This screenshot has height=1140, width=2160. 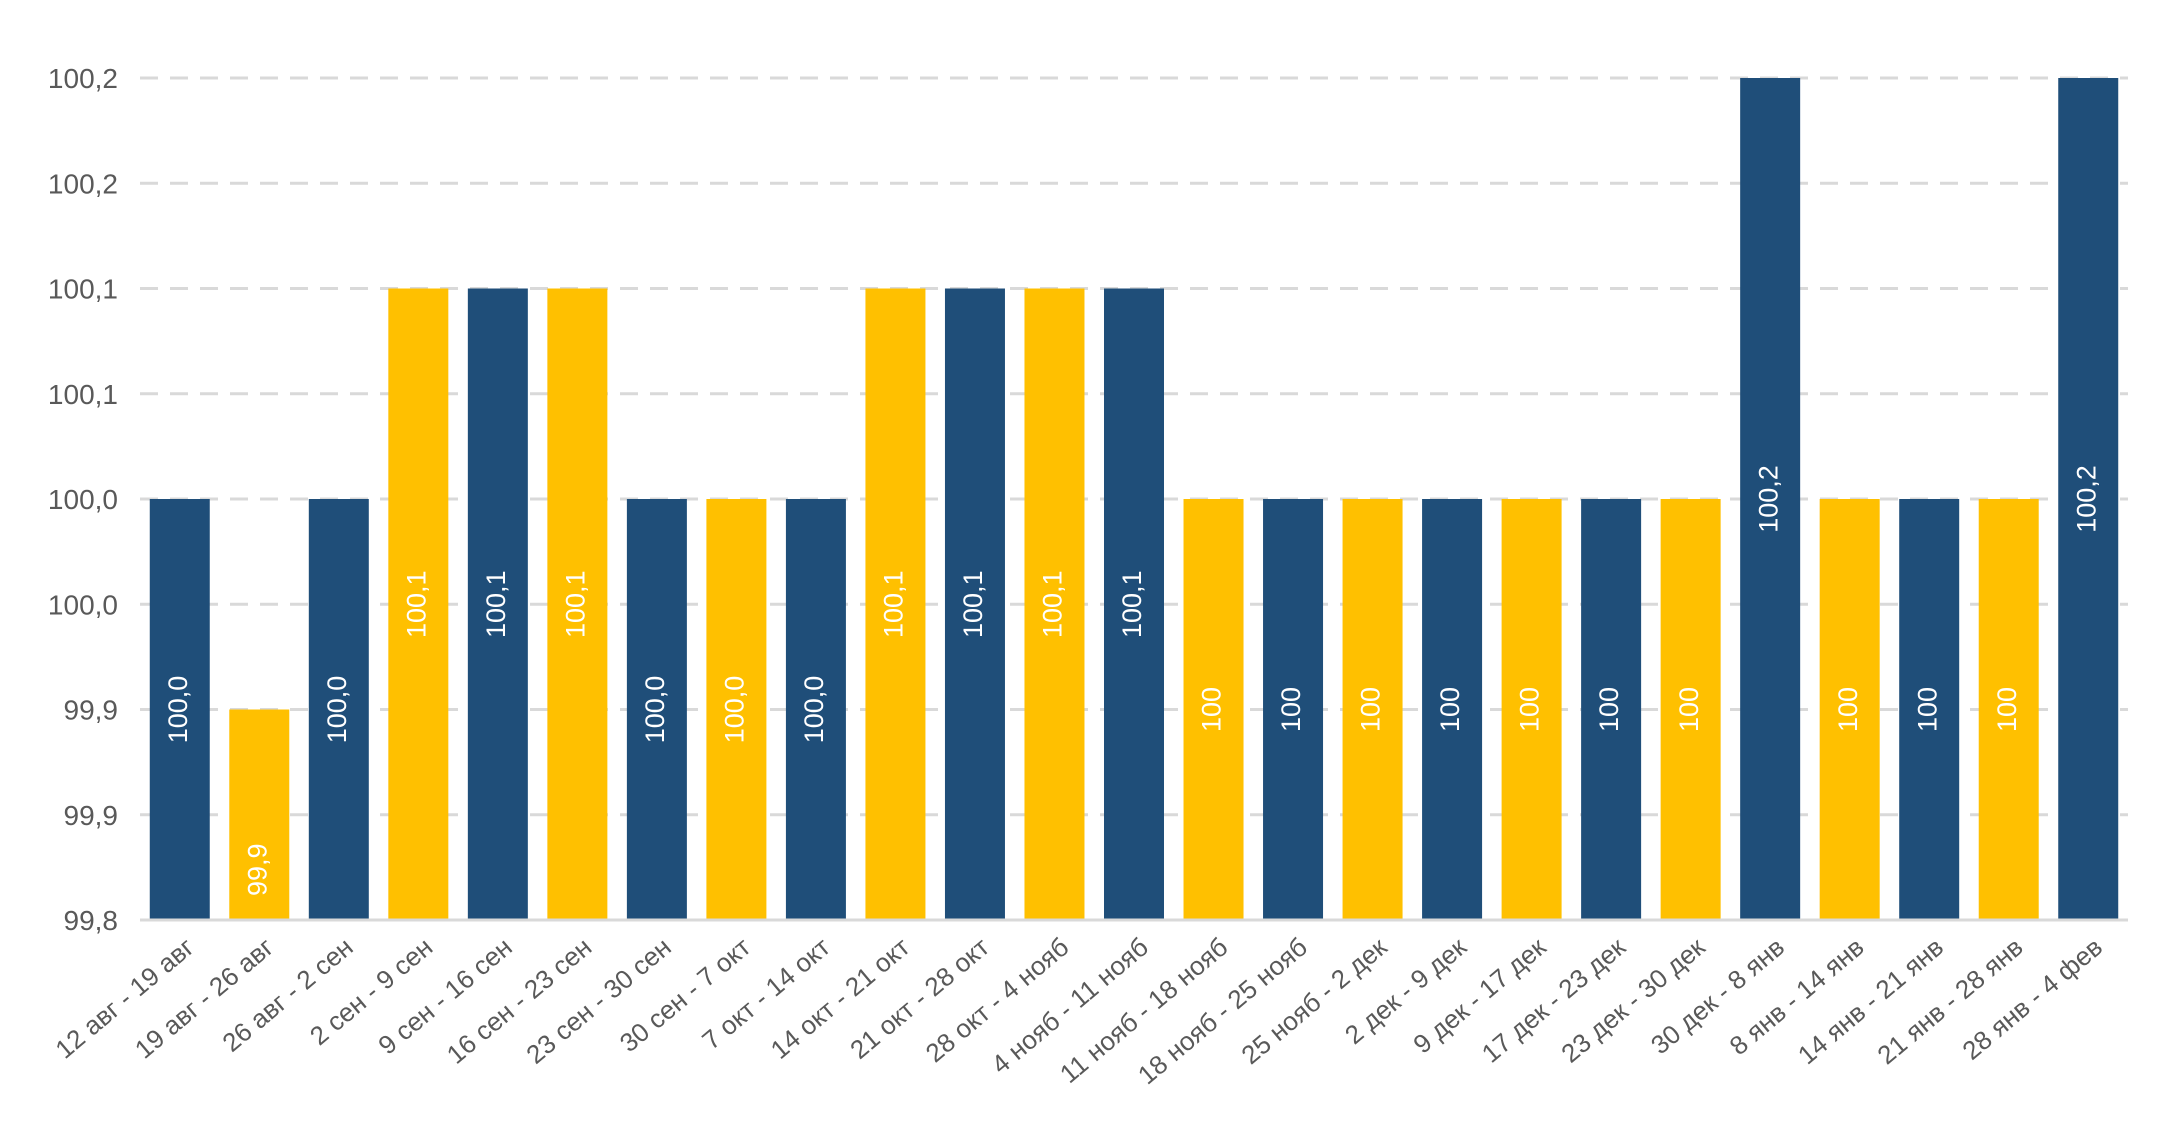 I want to click on x-tick-label: 9 сен - 16 сен, so click(x=444, y=996).